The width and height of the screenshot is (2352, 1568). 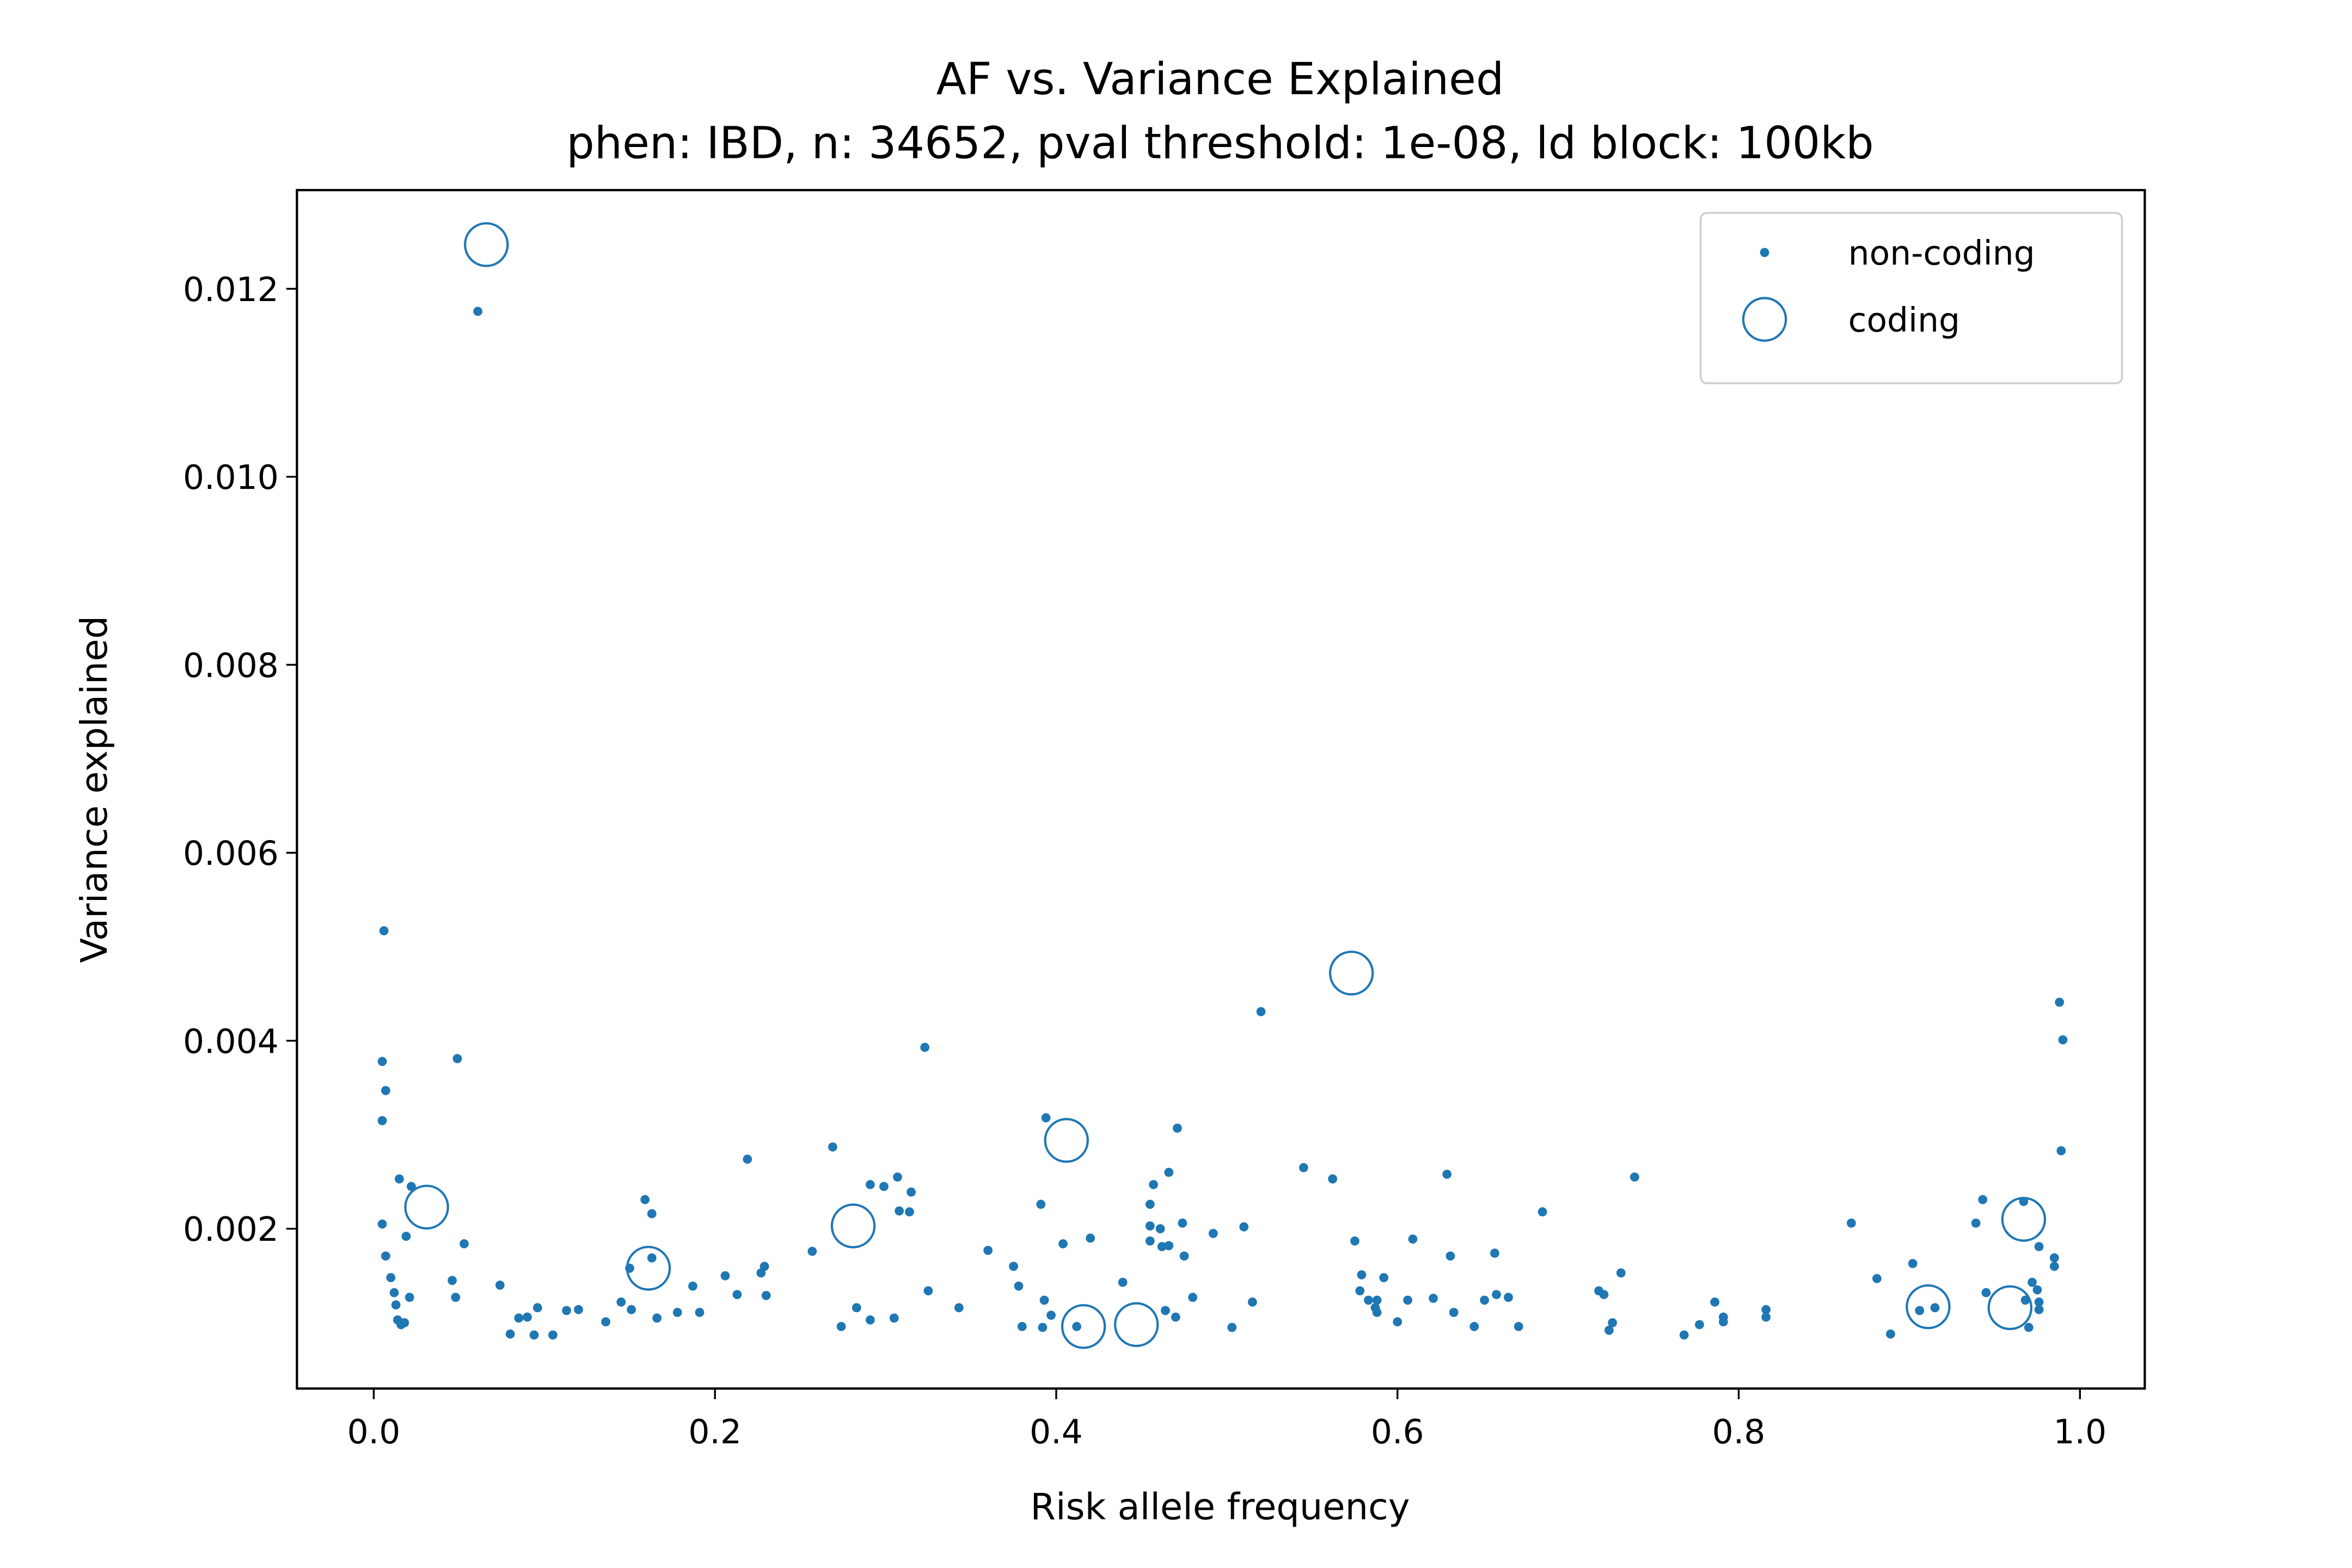 I want to click on legend-marker, so click(x=1764, y=319).